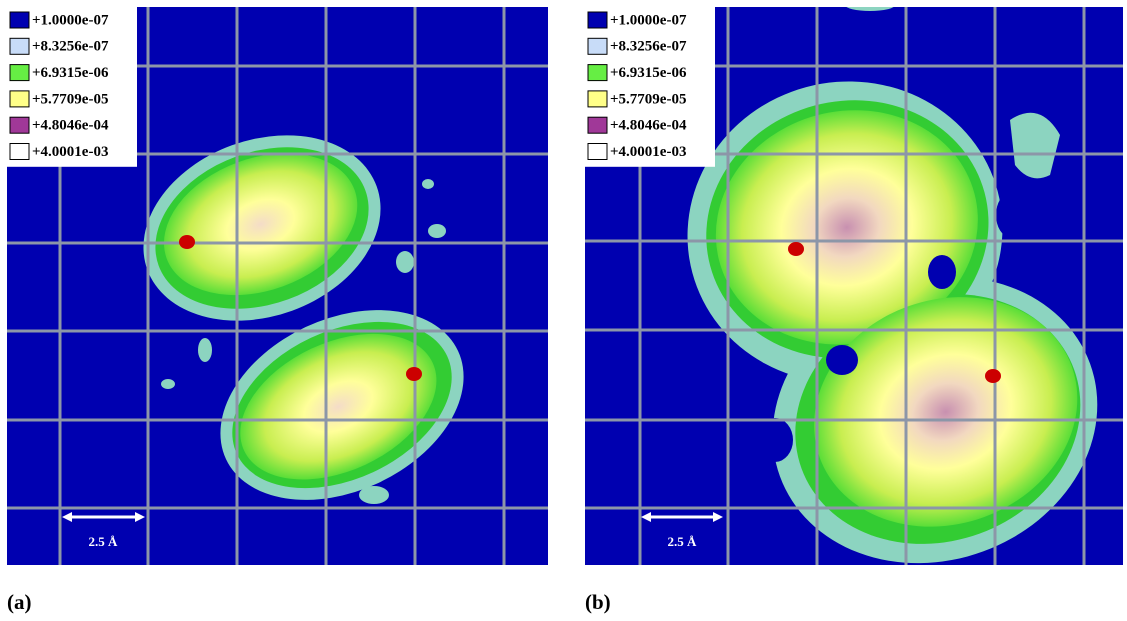  What do you see at coordinates (19, 602) in the screenshot?
I see `panel-label: (a)` at bounding box center [19, 602].